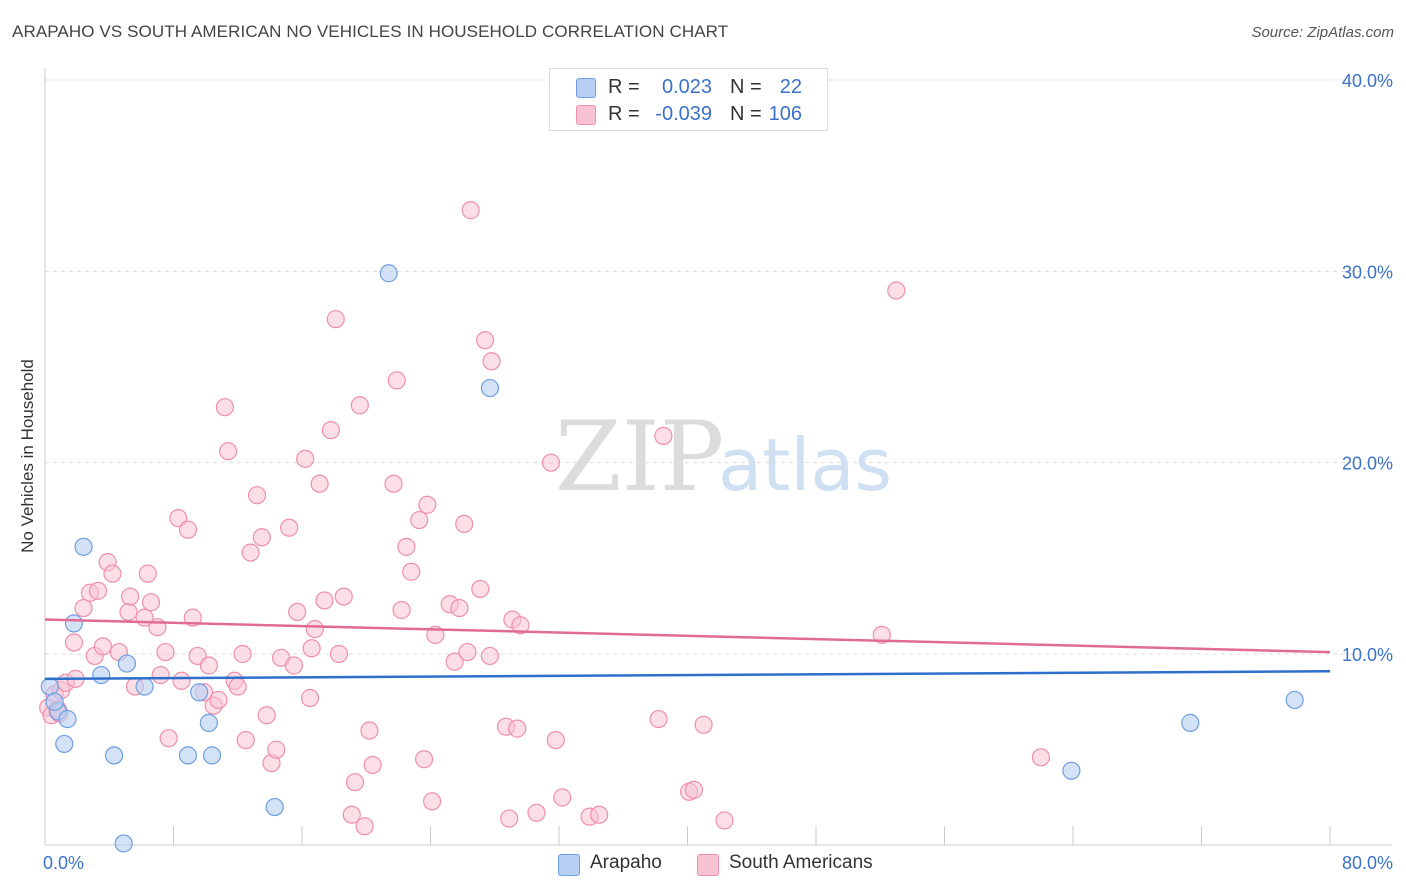 This screenshot has height=892, width=1406. Describe the element at coordinates (790, 87) in the screenshot. I see `legend-n-value: 22` at that location.